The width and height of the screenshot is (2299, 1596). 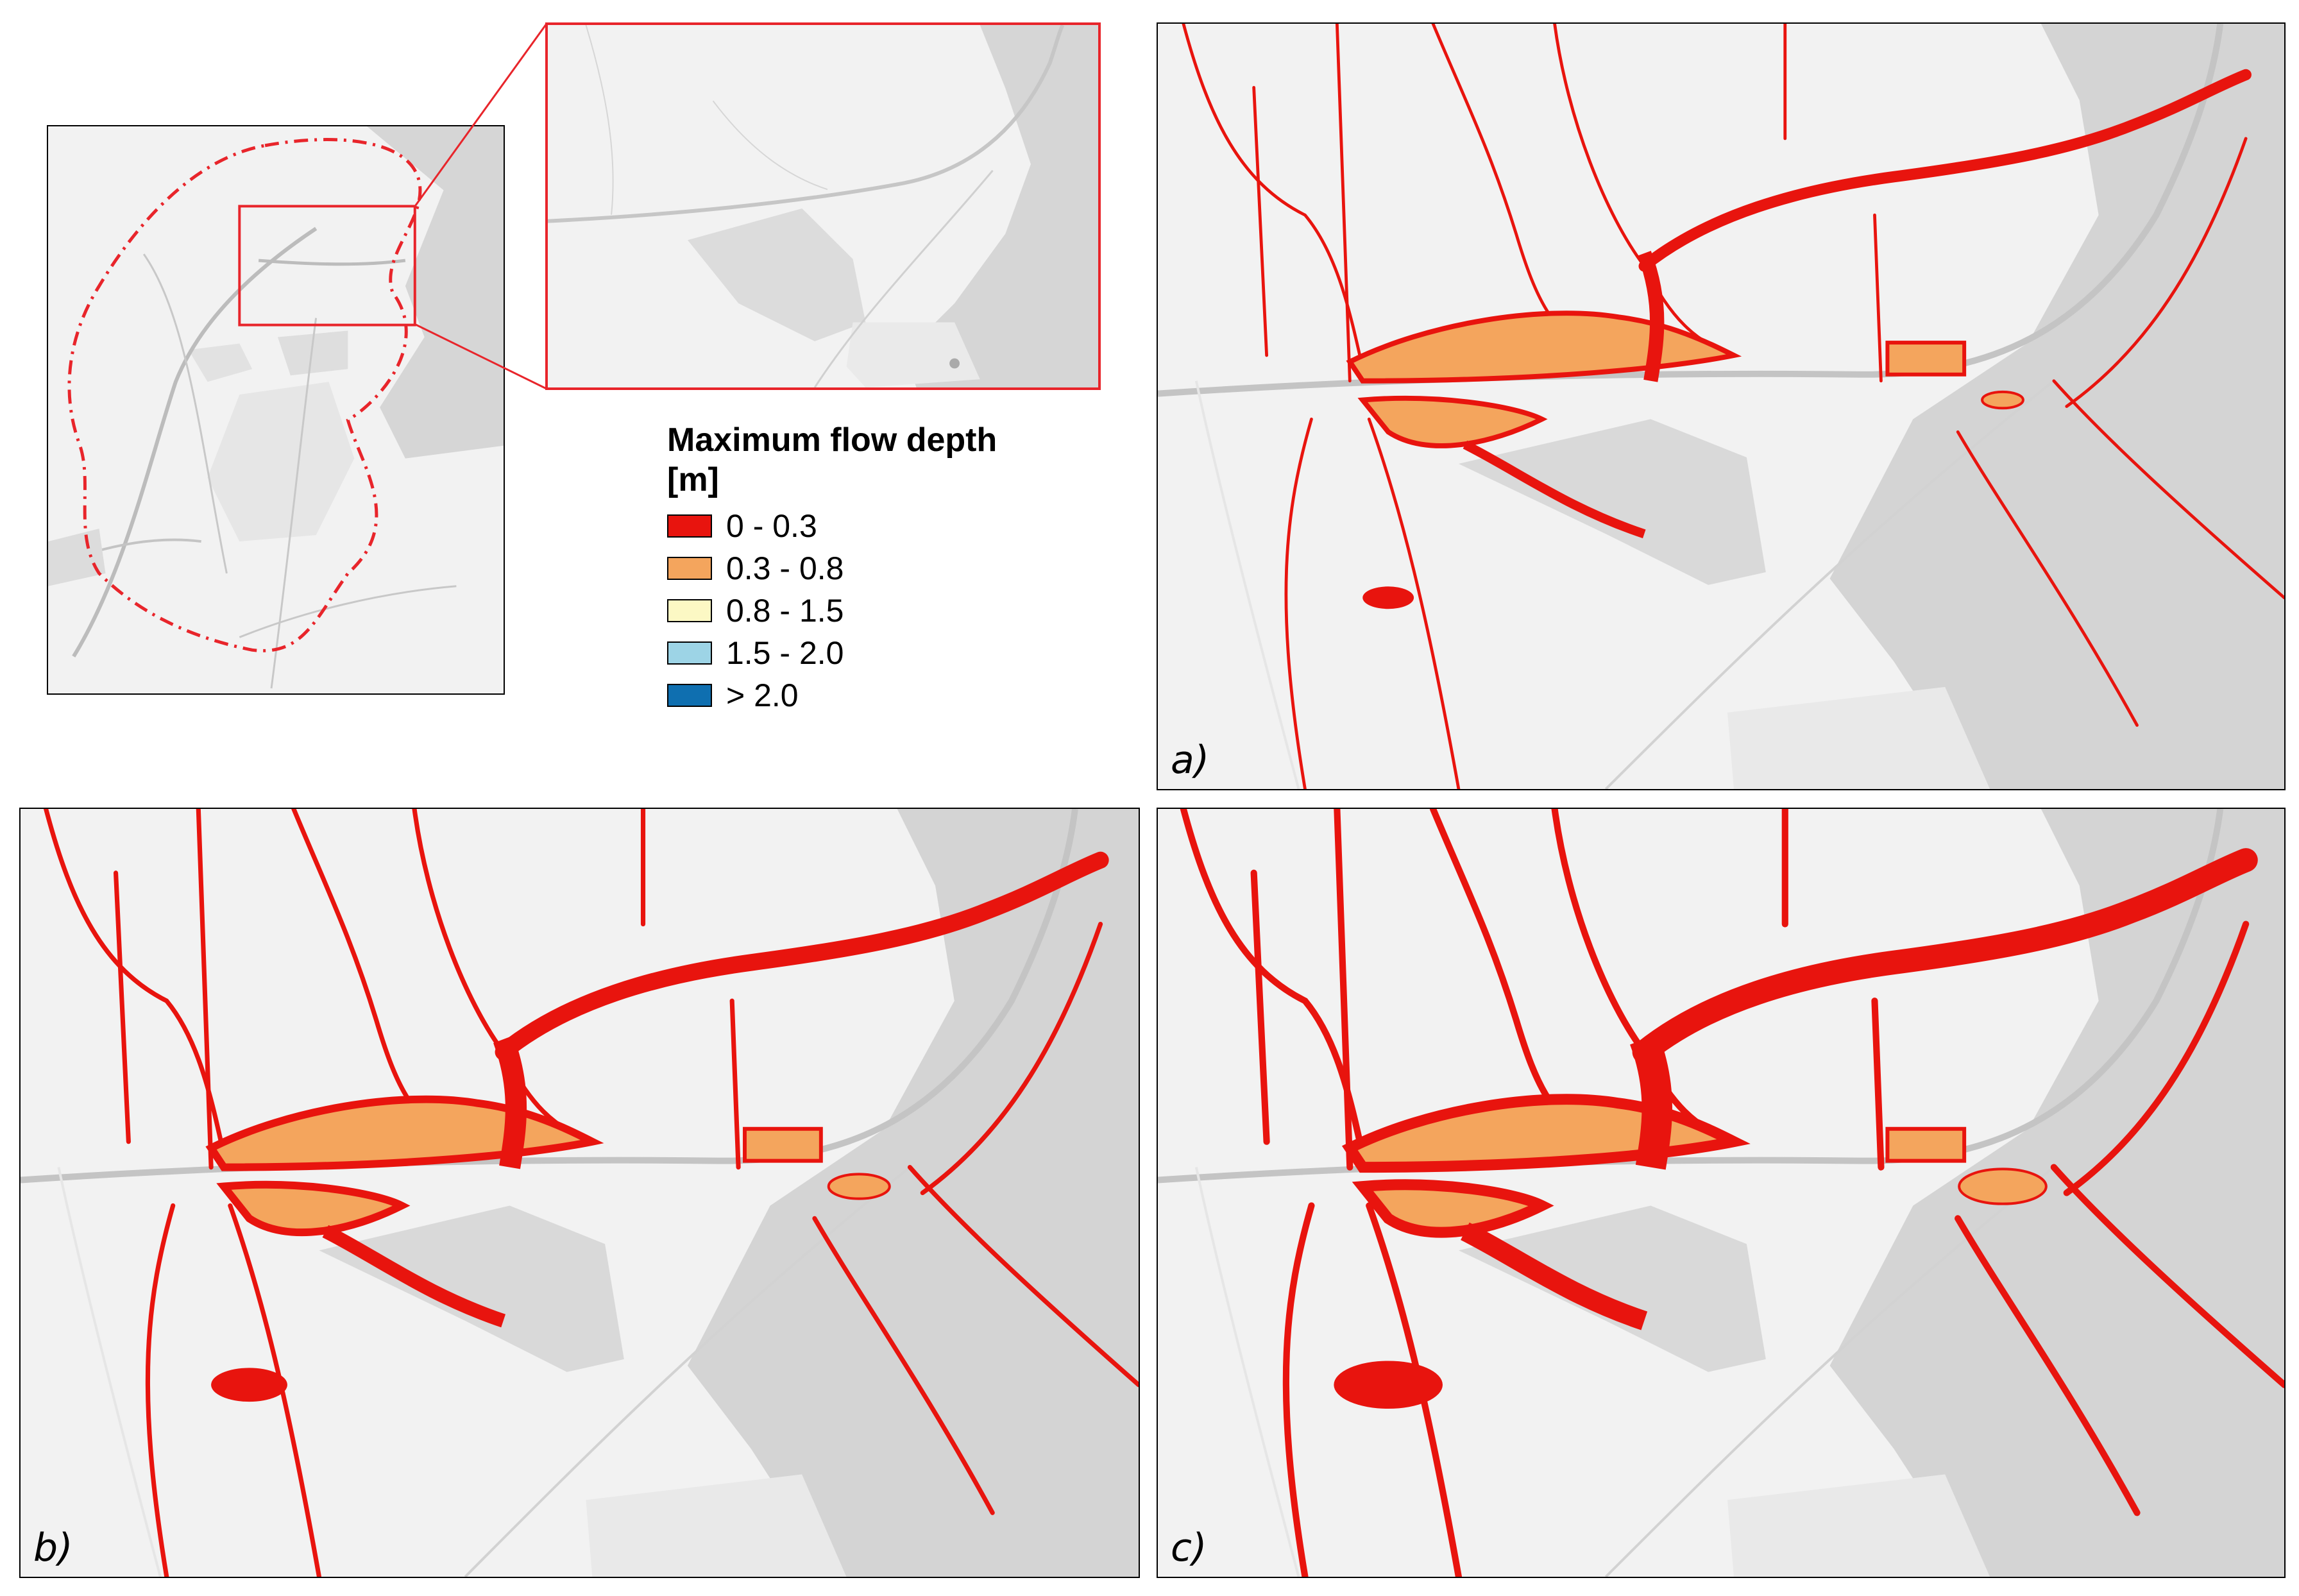 What do you see at coordinates (763, 695) in the screenshot?
I see `legend-label-4: > 2.0` at bounding box center [763, 695].